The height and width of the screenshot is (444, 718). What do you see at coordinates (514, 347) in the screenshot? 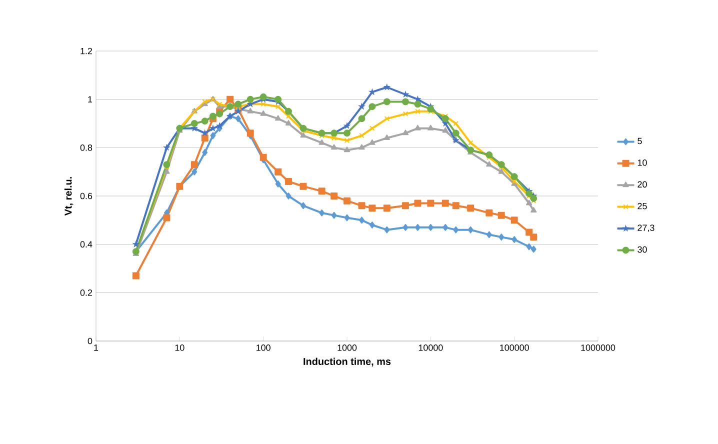
I see `x-tick-label: 100000` at bounding box center [514, 347].